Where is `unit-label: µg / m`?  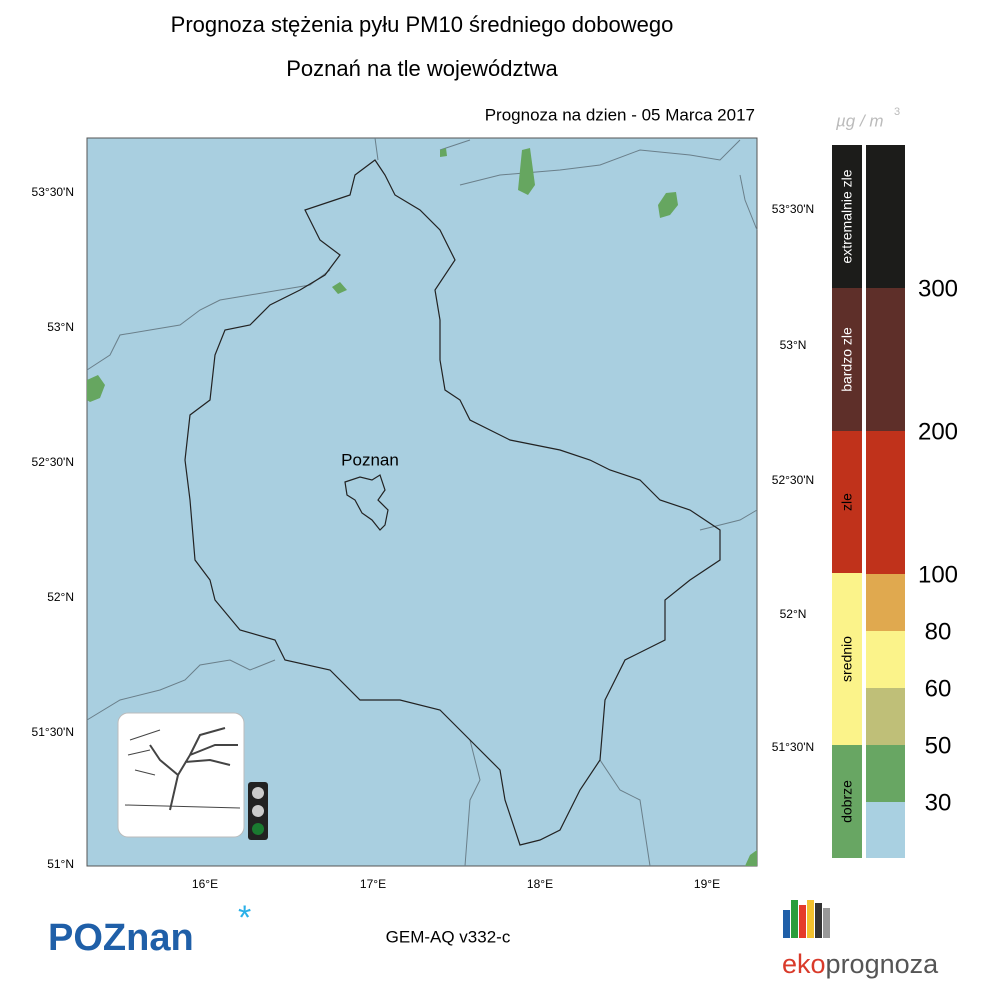 unit-label: µg / m is located at coordinates (859, 120).